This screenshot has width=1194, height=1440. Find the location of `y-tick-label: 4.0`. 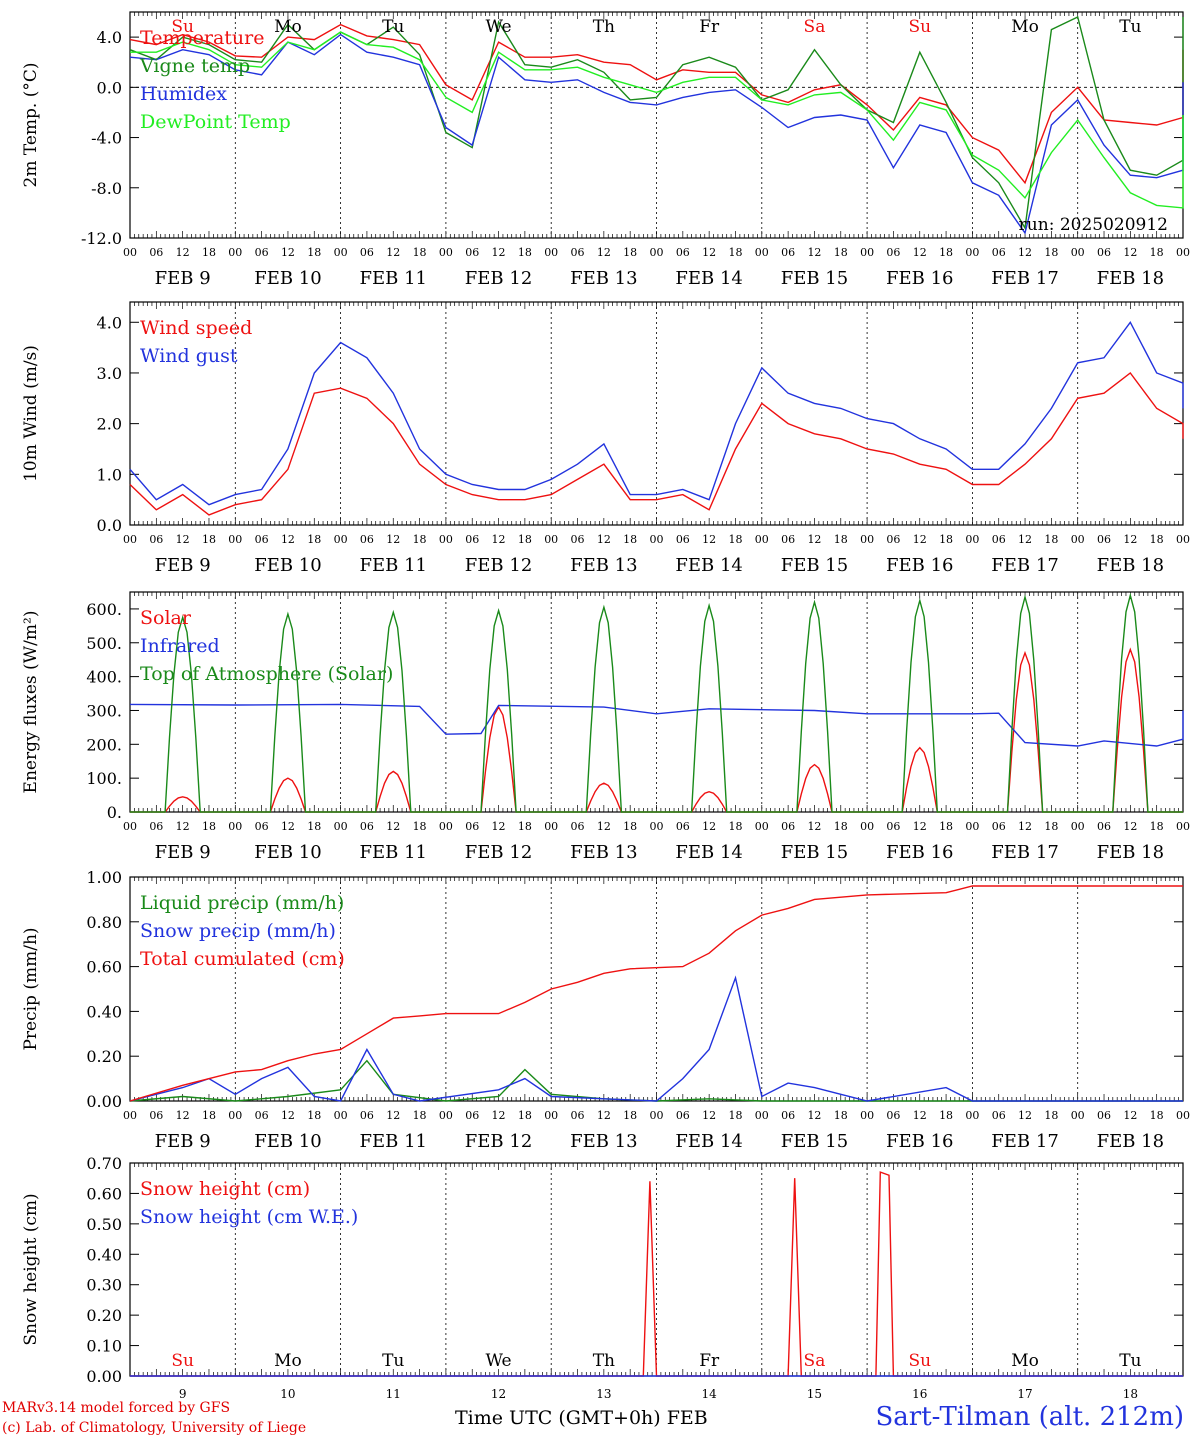

y-tick-label: 4.0 is located at coordinates (109, 322).